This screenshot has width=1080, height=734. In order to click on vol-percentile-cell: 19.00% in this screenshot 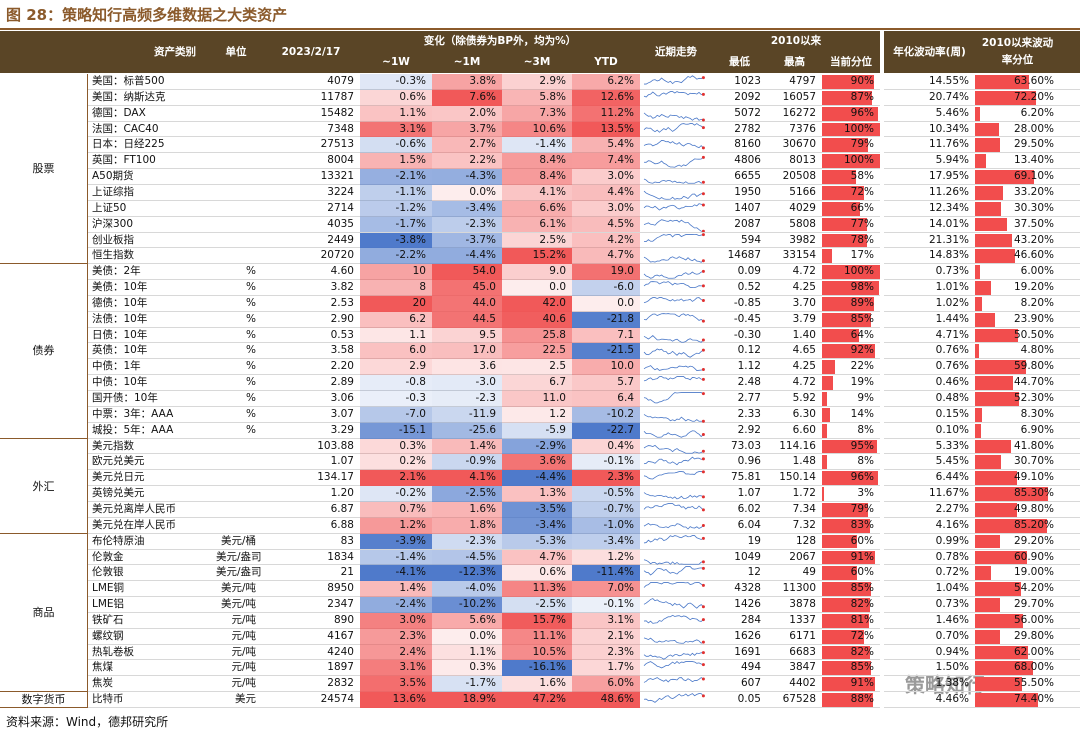, I will do `click(1017, 573)`.